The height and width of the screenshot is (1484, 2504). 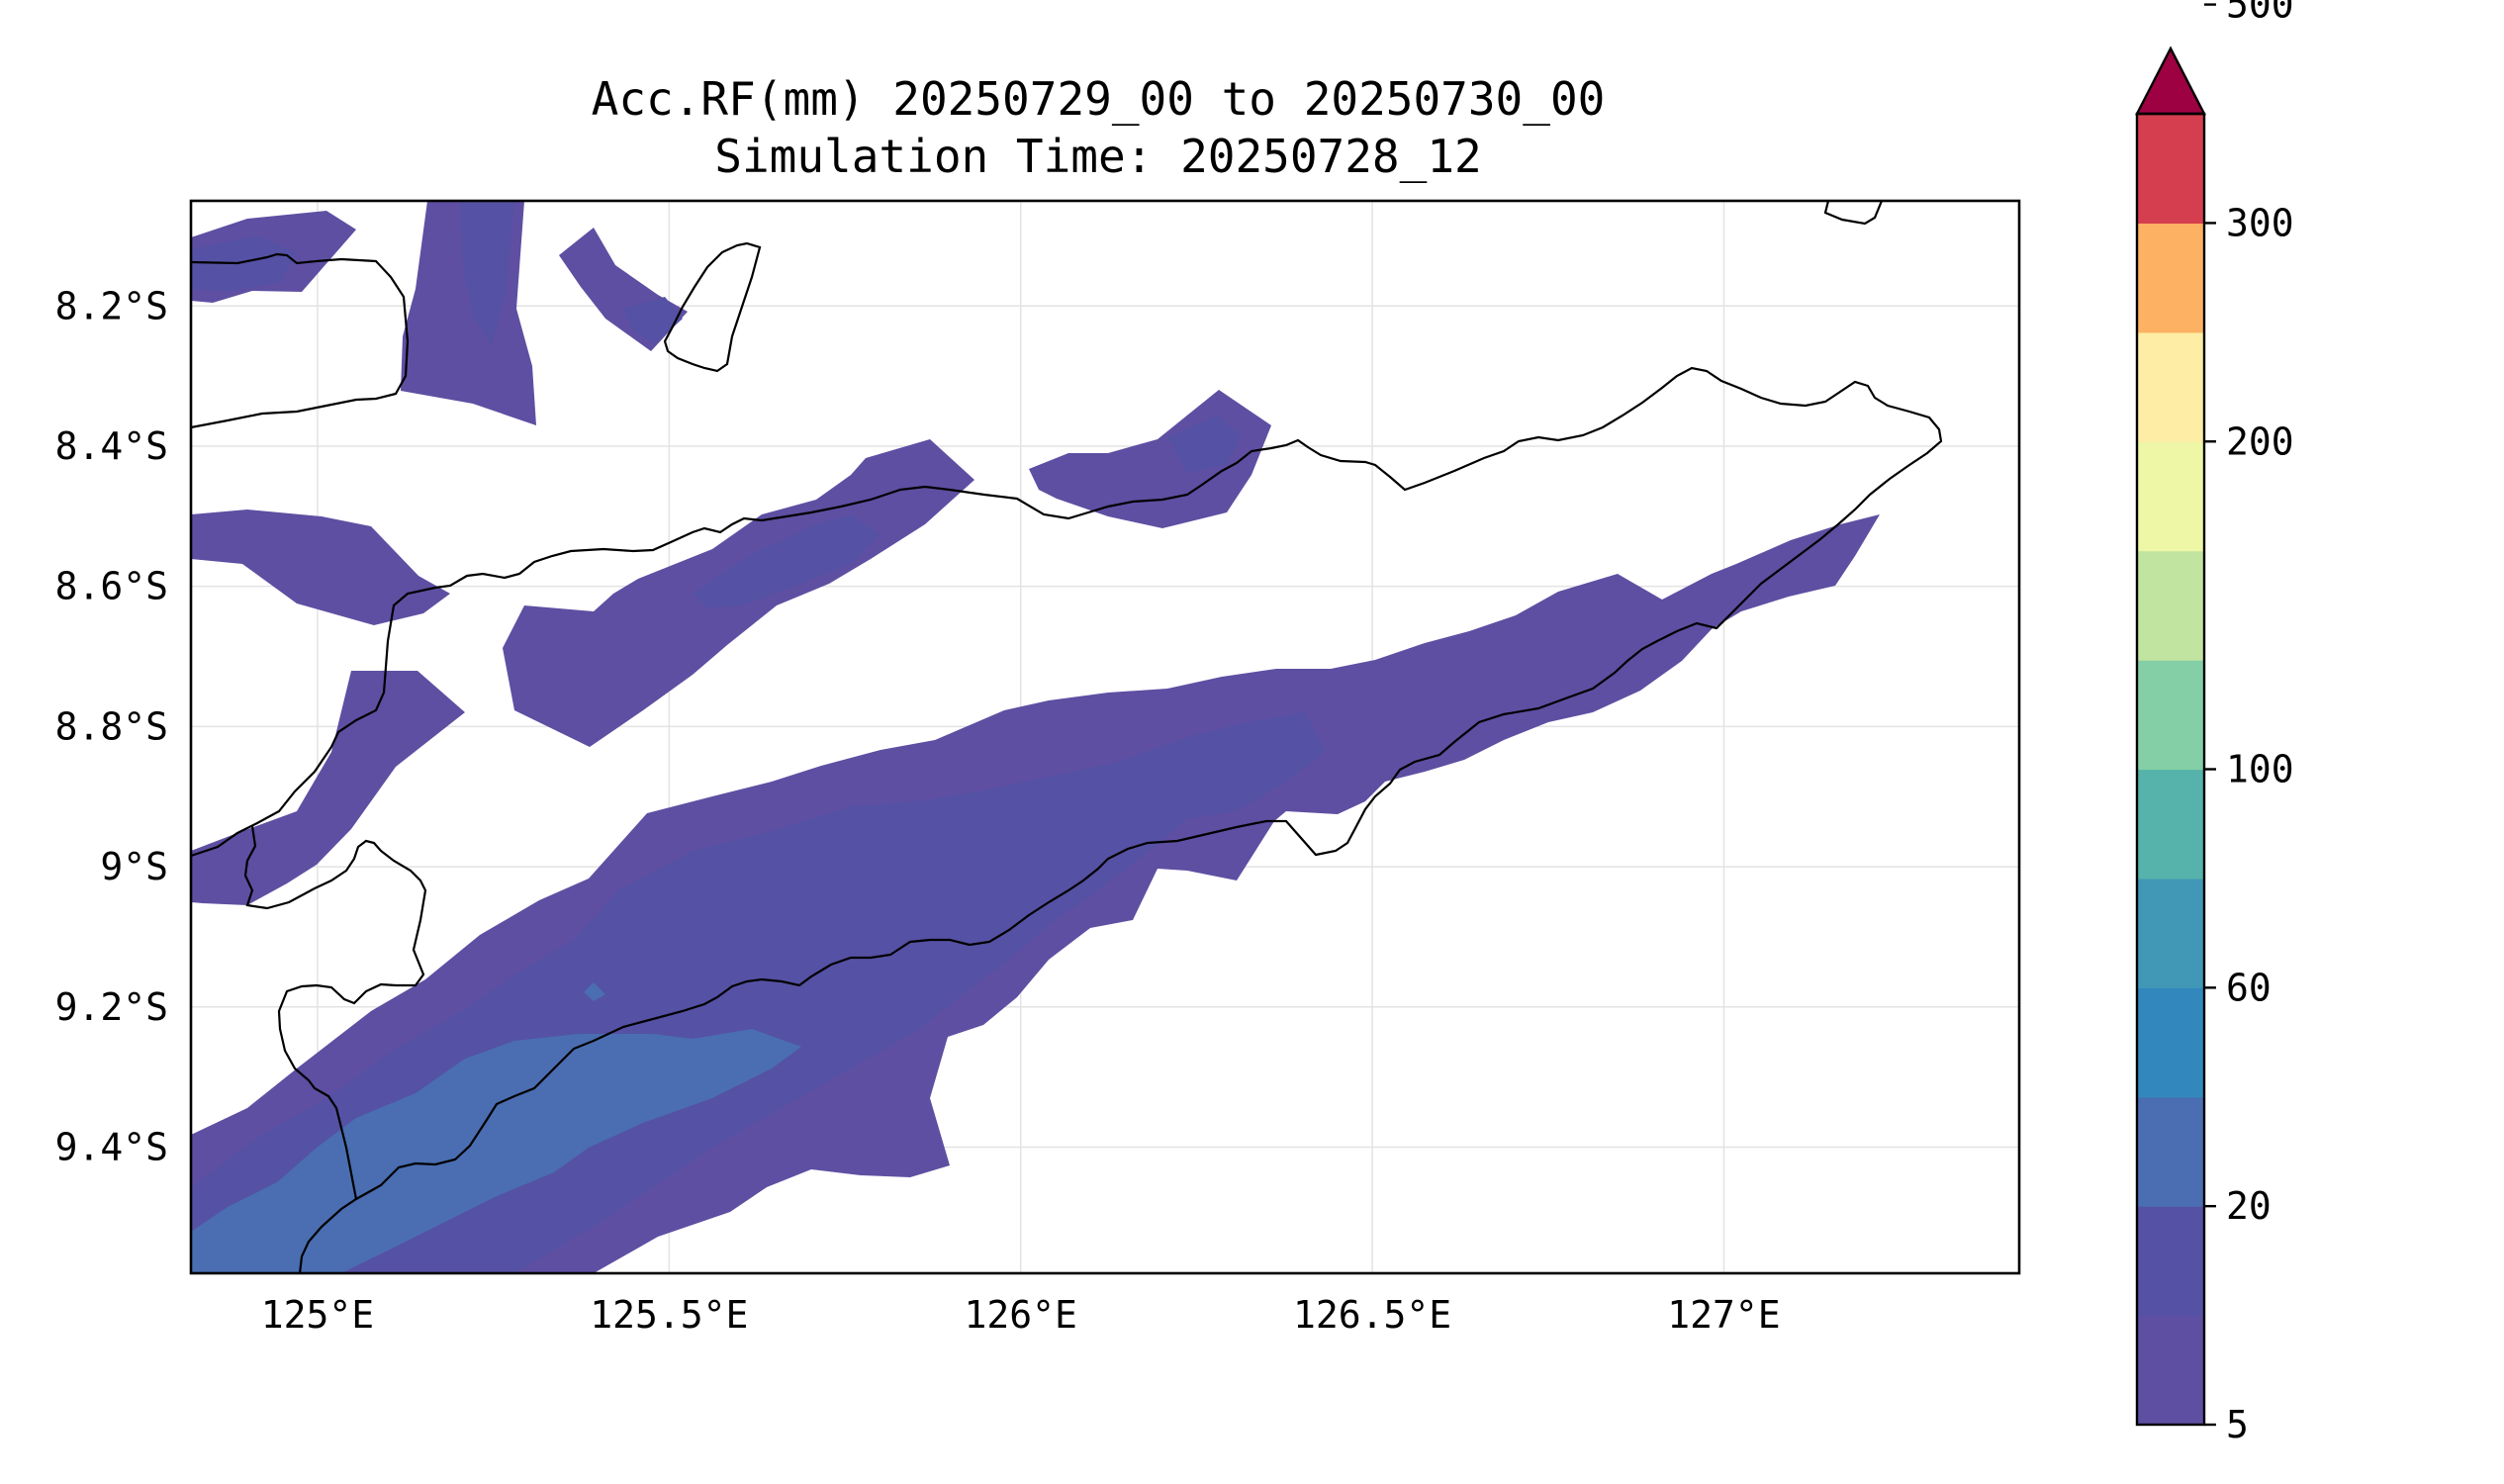 I want to click on coastline-atauro, so click(x=1853, y=213).